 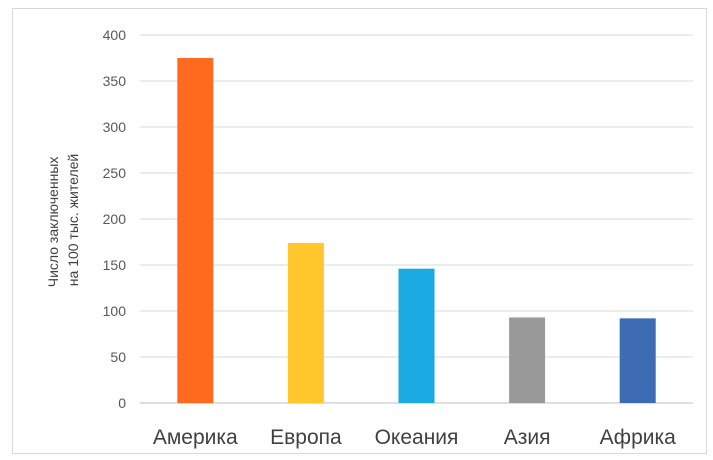 What do you see at coordinates (527, 437) in the screenshot?
I see `x-tick-label: Азия` at bounding box center [527, 437].